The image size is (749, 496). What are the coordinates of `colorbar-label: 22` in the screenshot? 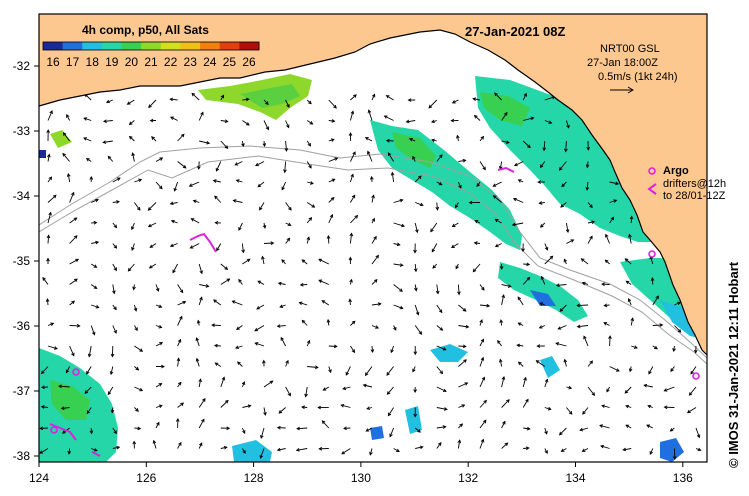 It's located at (171, 62).